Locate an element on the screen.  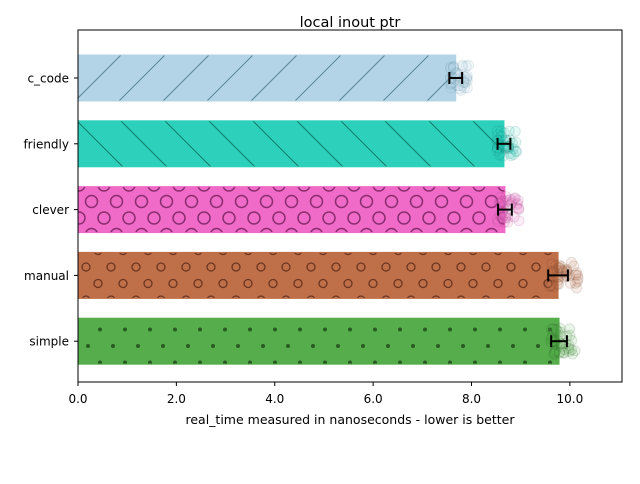
y-tick-label: friendly is located at coordinates (46, 144).